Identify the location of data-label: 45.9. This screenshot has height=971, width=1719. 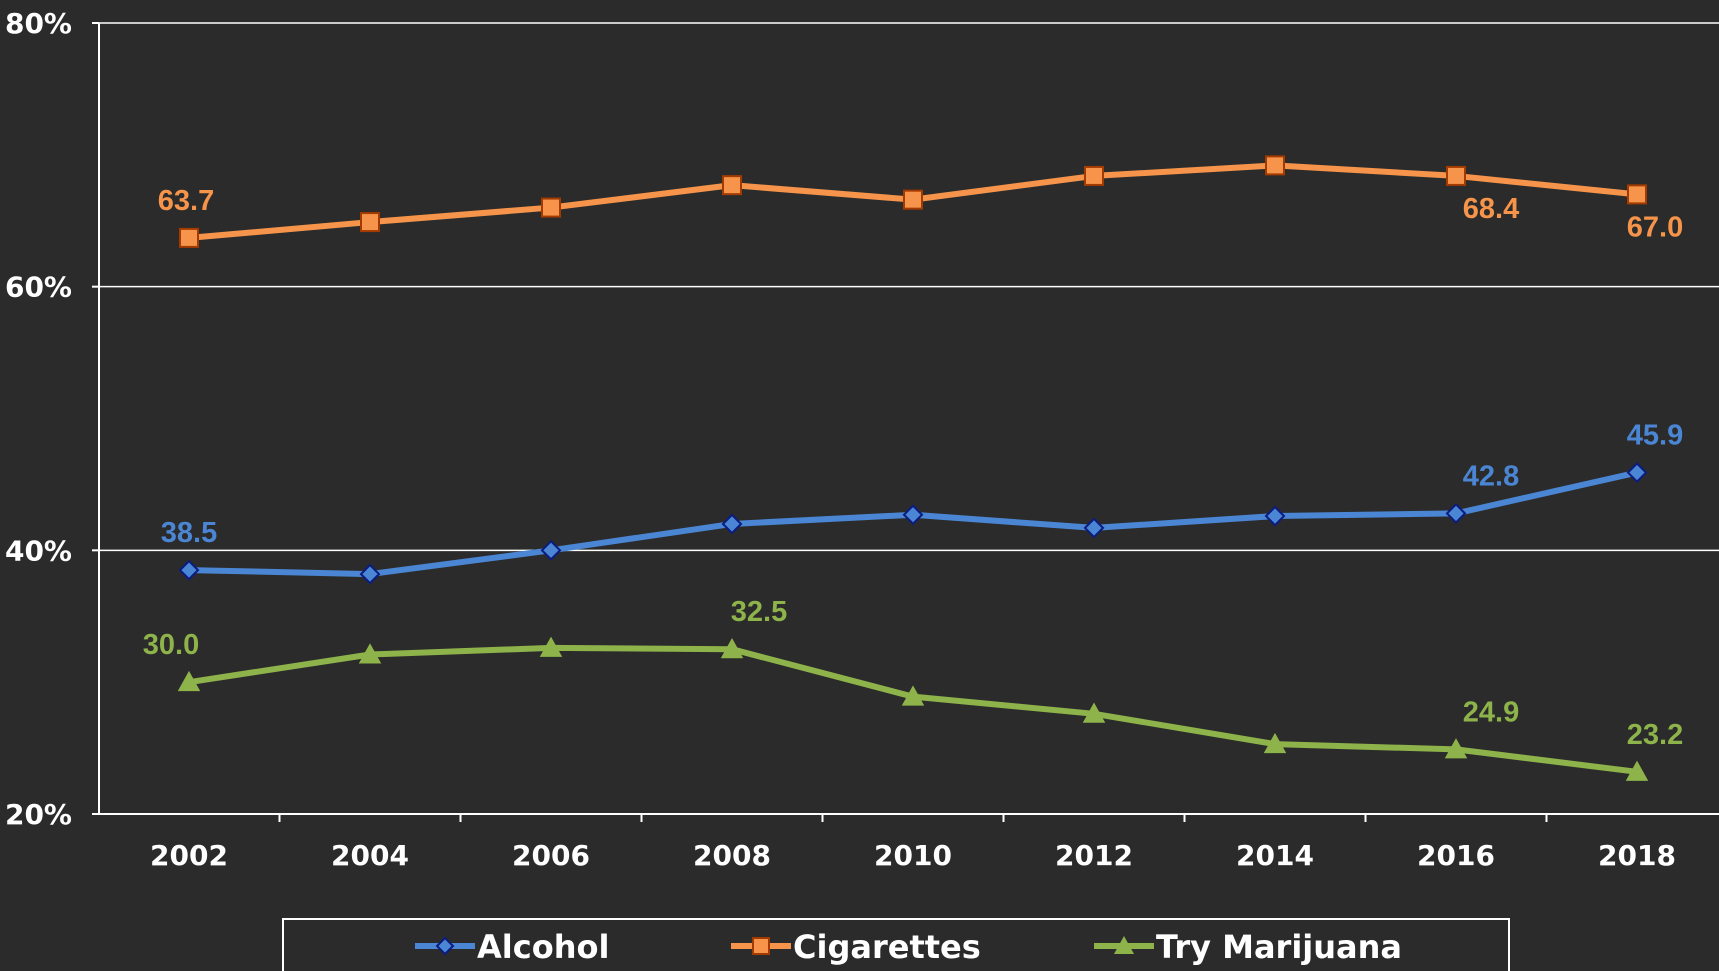
(1655, 436).